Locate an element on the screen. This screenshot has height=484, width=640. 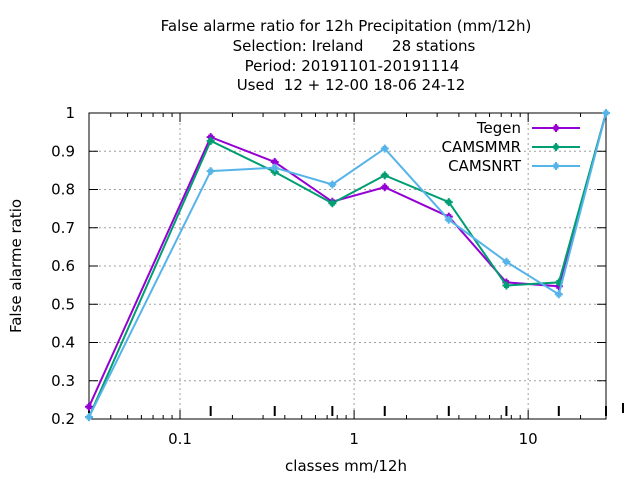
title-line-4: Used 12 + 12-00 18-06 24-12 is located at coordinates (351, 85).